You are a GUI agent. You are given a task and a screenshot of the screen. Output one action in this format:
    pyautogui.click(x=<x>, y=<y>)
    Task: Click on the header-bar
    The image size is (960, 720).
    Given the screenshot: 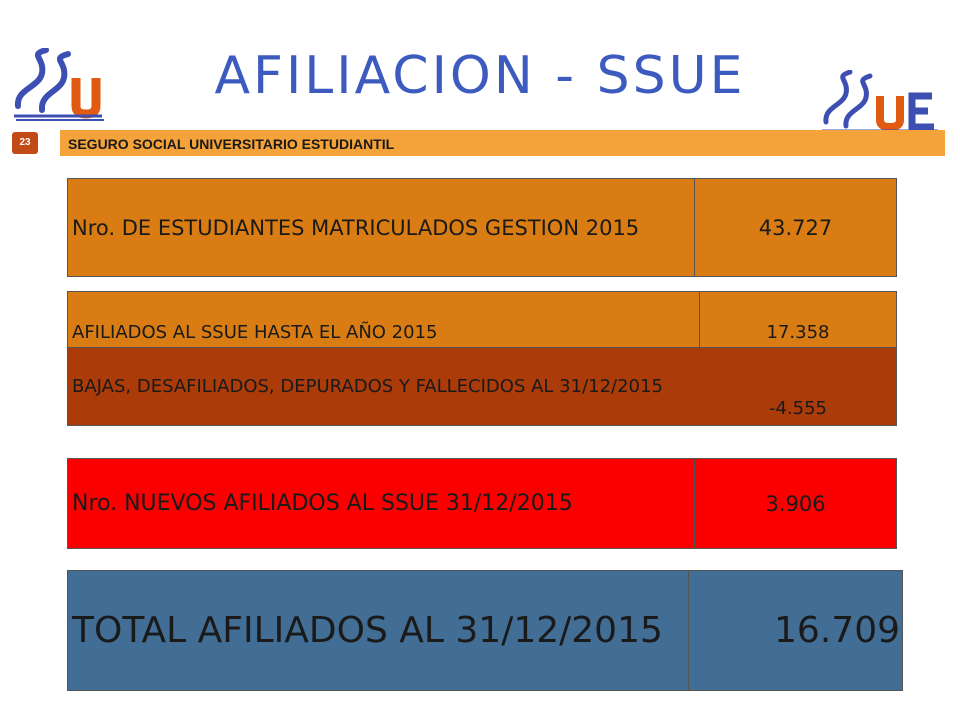 What is the action you would take?
    pyautogui.click(x=502, y=143)
    